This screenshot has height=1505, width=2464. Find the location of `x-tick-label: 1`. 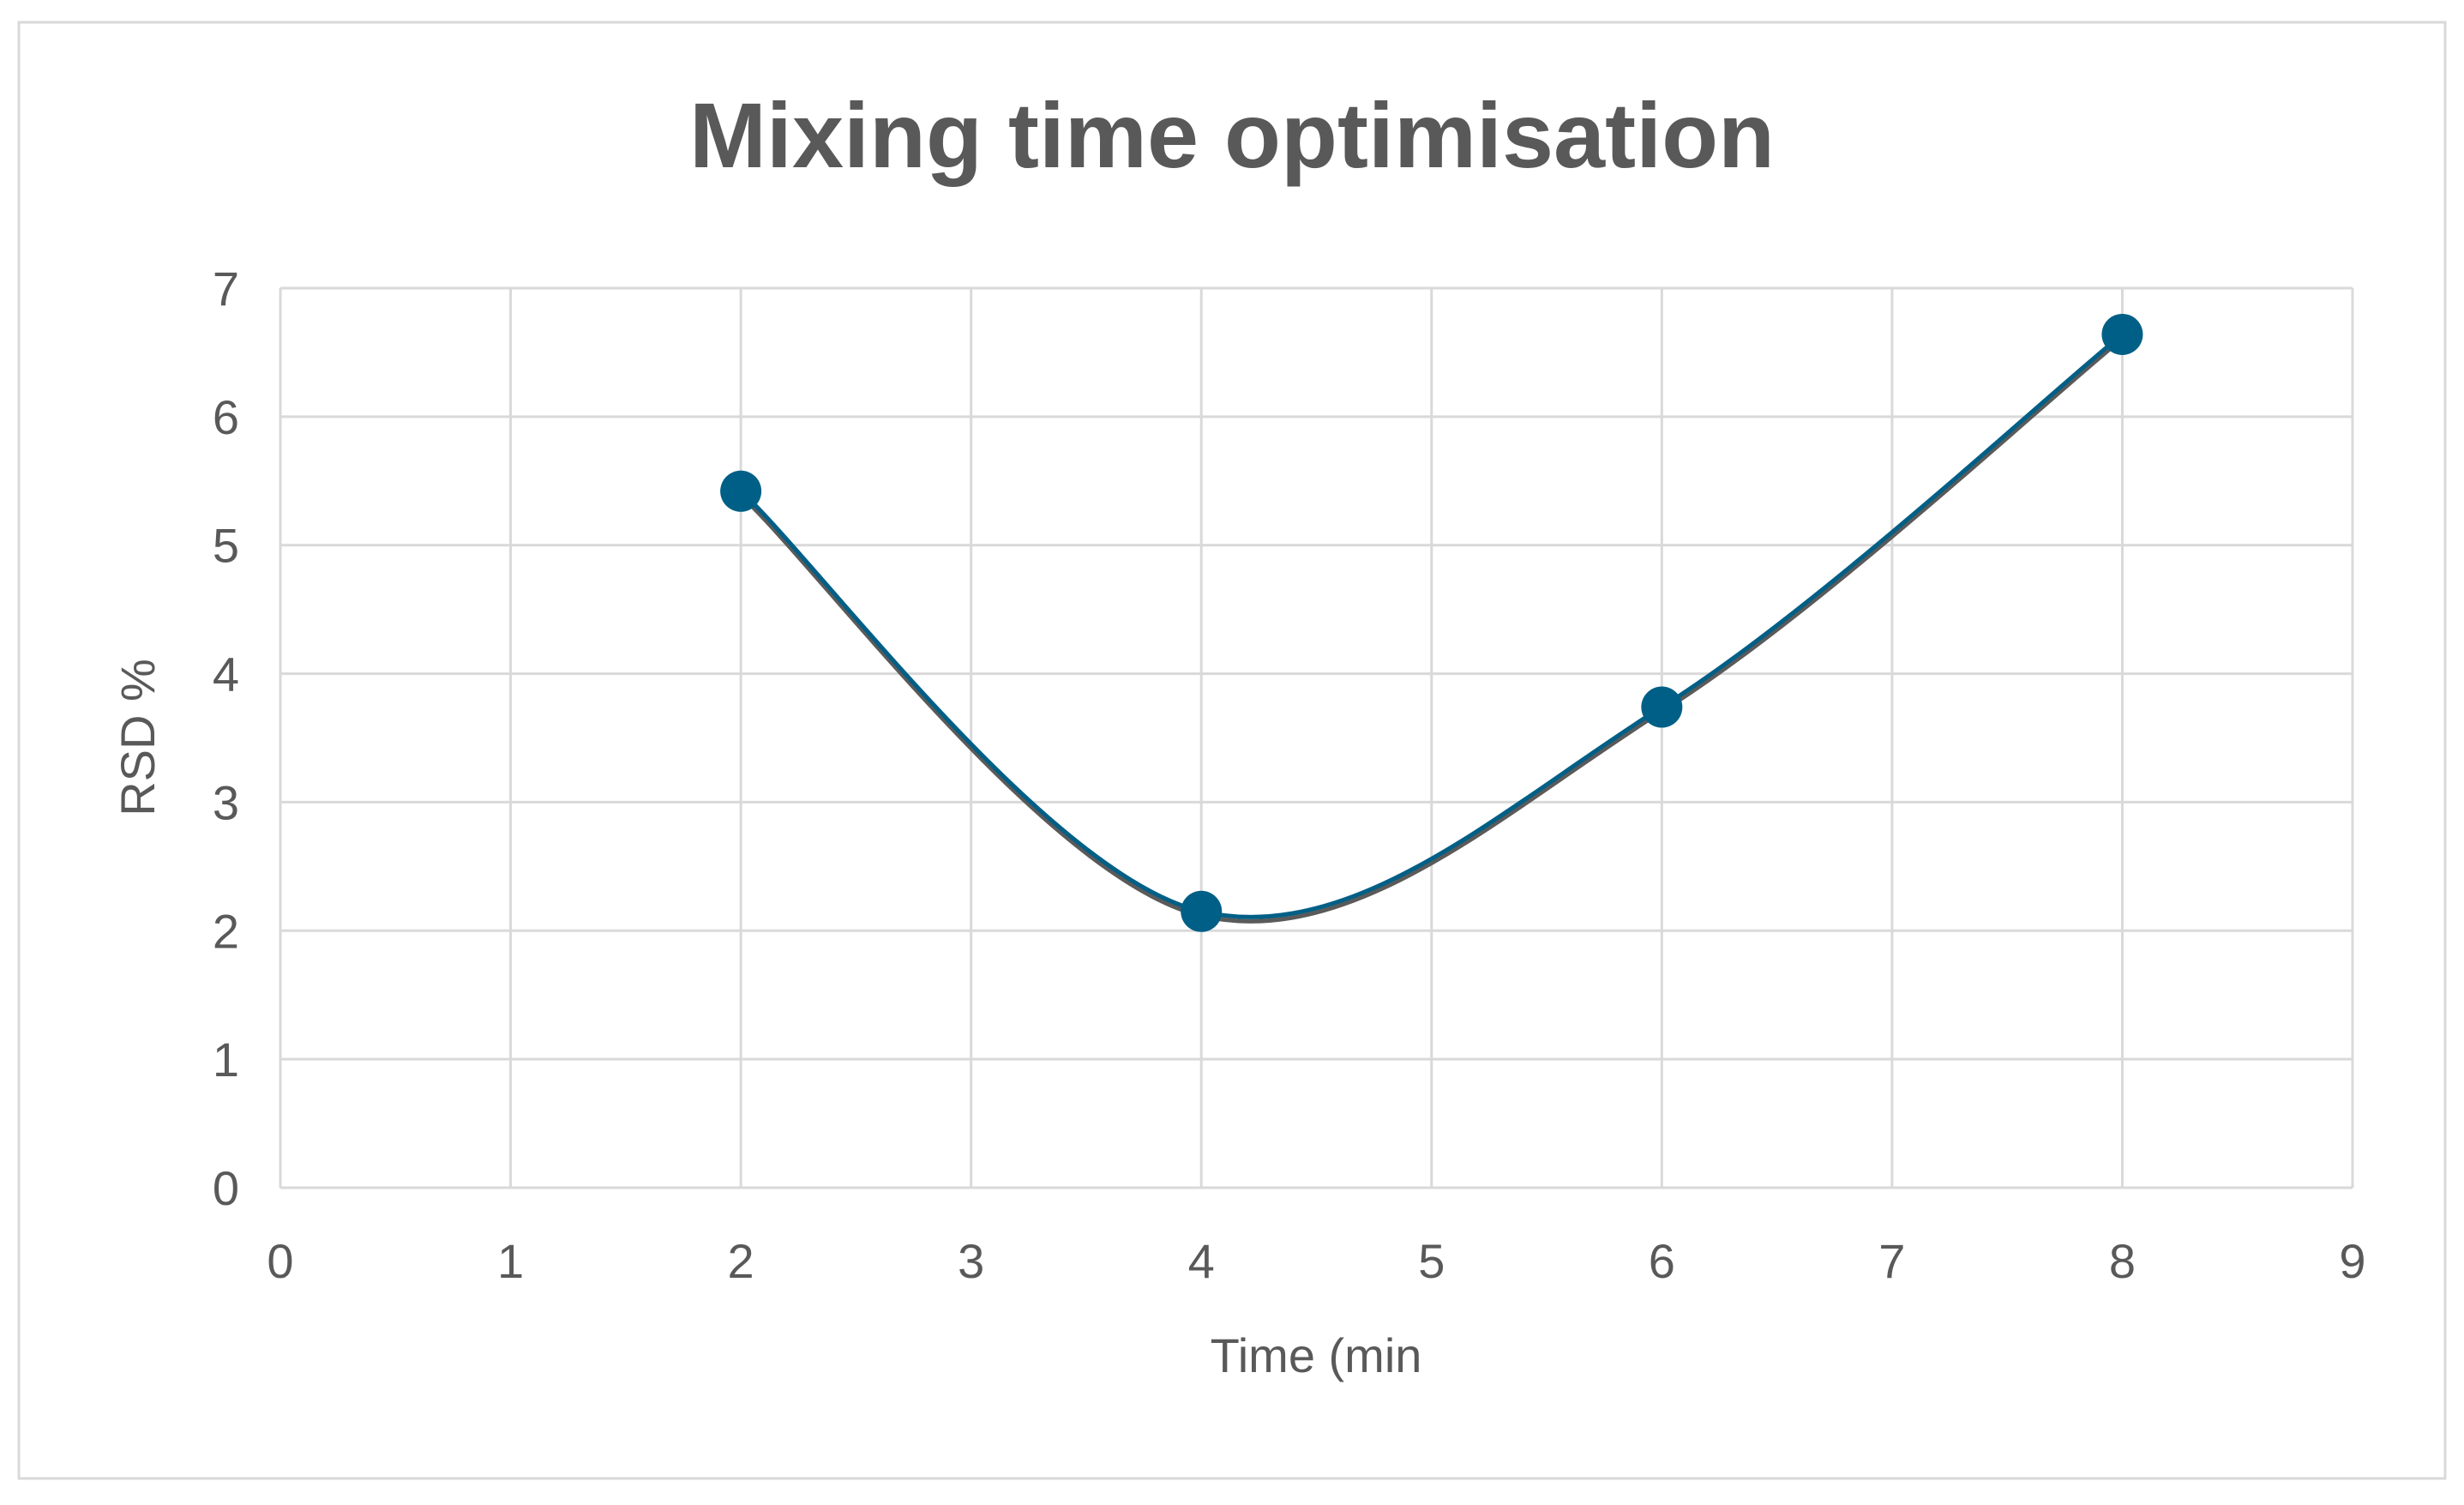

x-tick-label: 1 is located at coordinates (510, 1261).